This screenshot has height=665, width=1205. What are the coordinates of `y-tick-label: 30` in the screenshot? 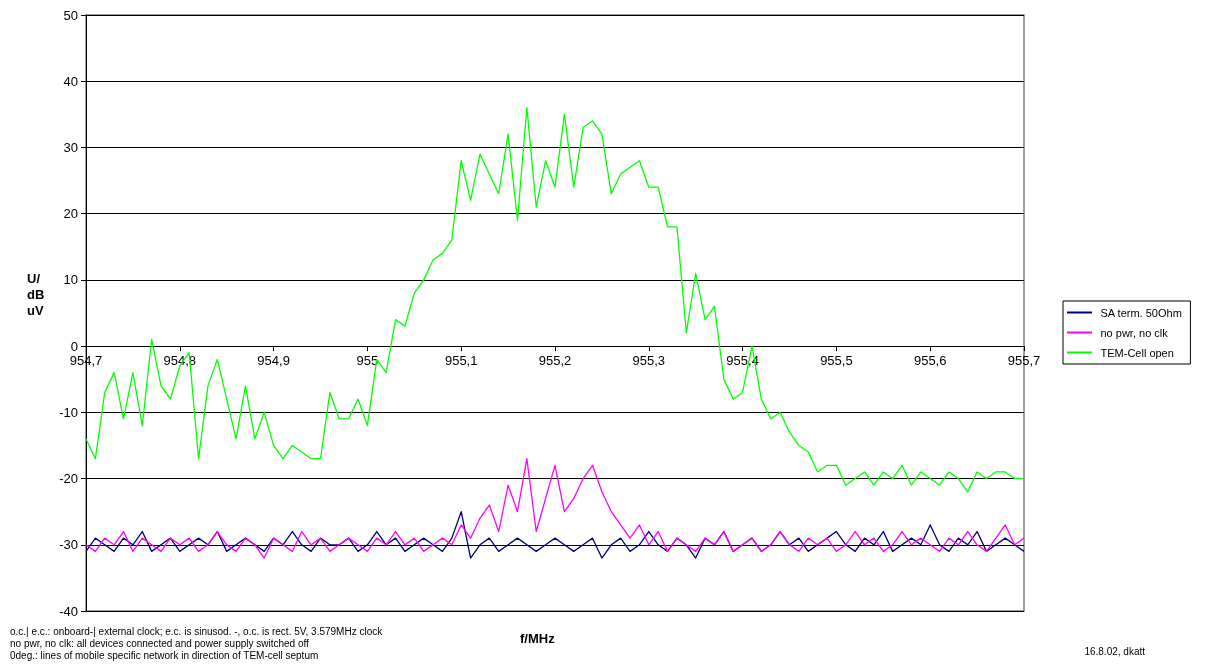 It's located at (70, 147).